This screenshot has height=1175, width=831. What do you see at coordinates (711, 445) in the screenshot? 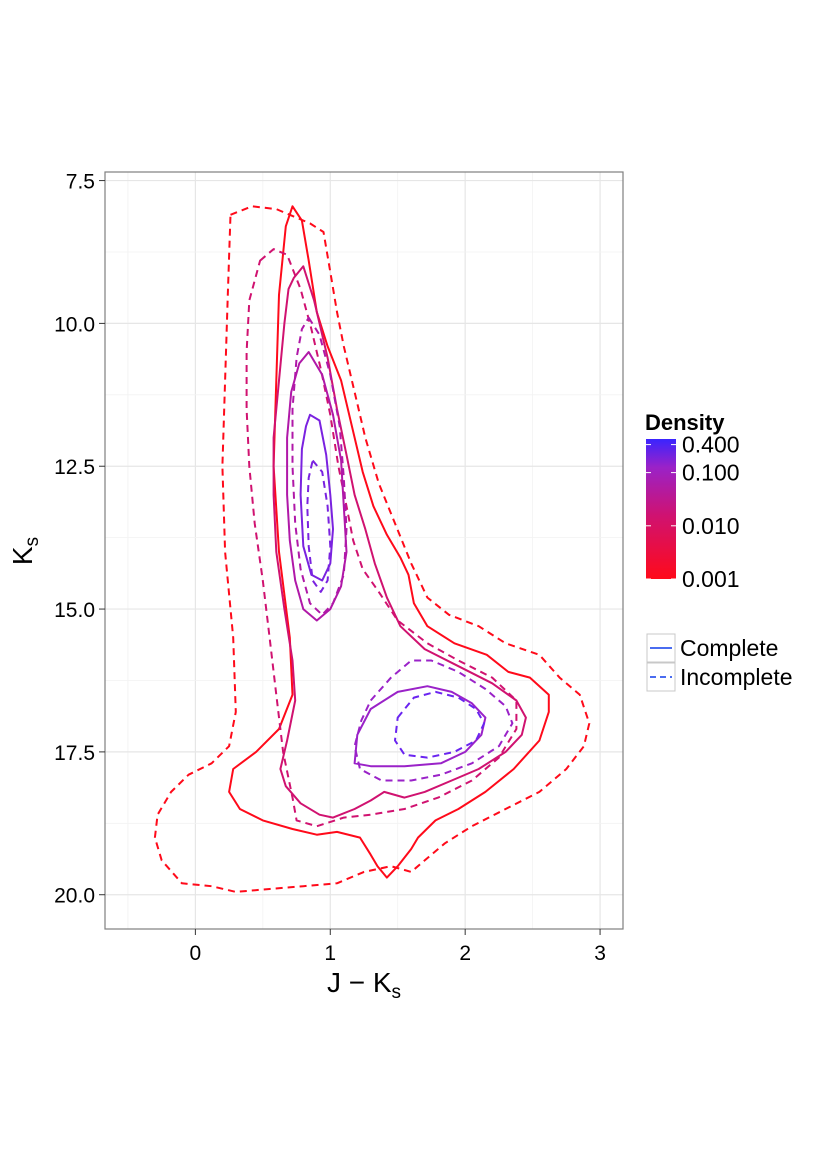
I see `density-tick-label: 0.400` at bounding box center [711, 445].